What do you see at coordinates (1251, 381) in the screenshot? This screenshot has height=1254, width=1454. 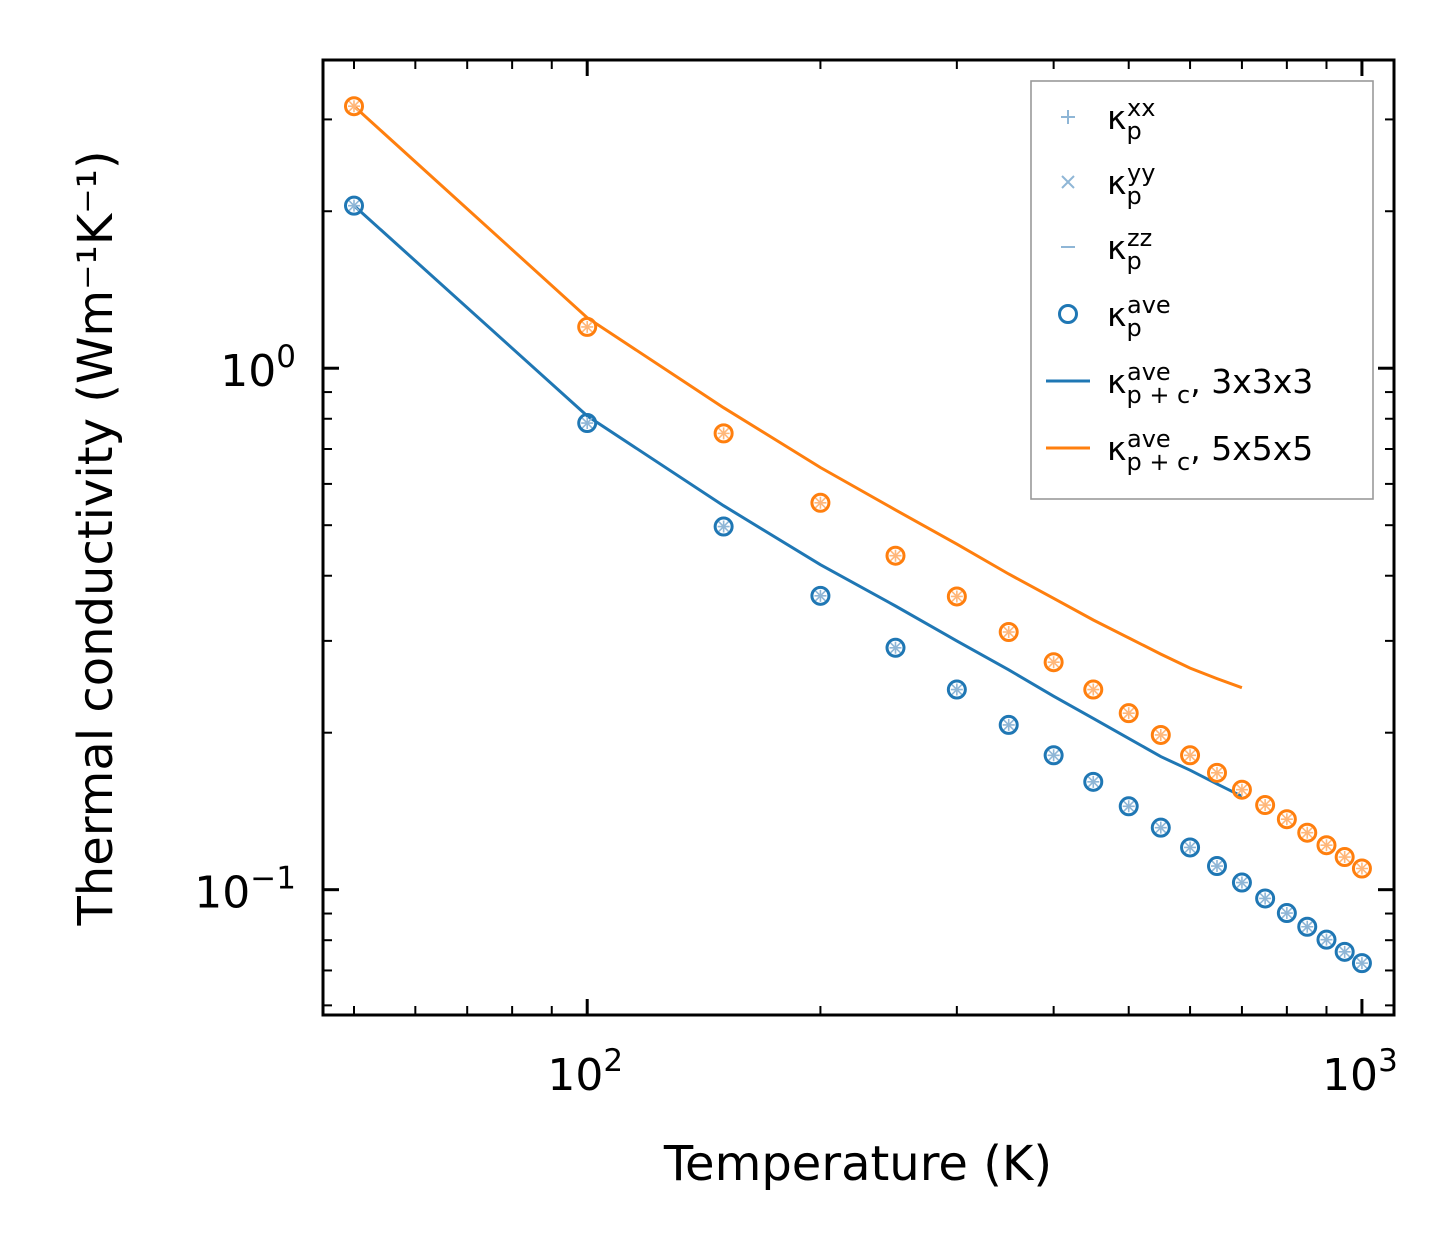 I see `legend-suffix: , 3x3x3` at bounding box center [1251, 381].